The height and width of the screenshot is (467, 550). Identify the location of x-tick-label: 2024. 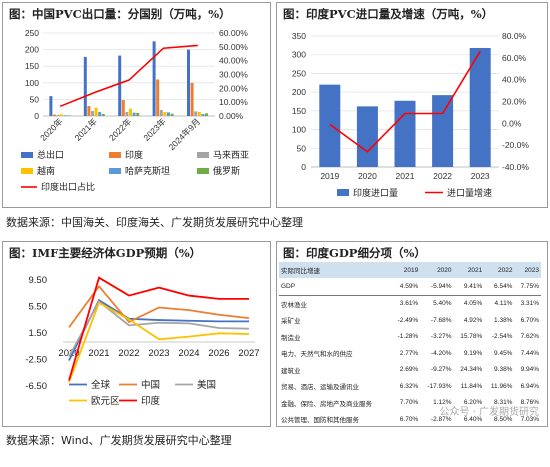
(188, 353).